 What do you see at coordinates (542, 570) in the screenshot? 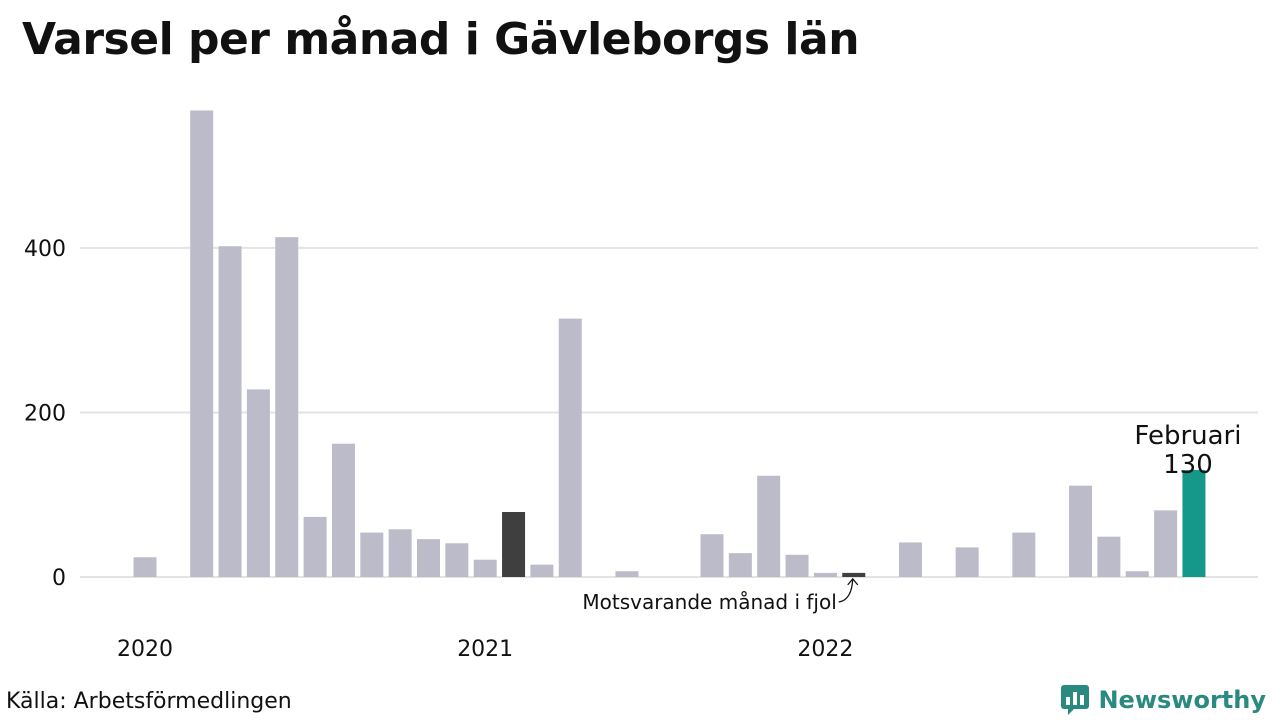
I see `bar: 2021-03: 15` at bounding box center [542, 570].